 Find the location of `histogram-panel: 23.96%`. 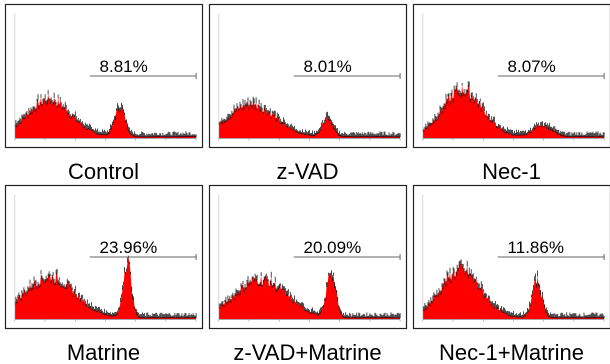

histogram-panel: 23.96% is located at coordinates (104, 257).